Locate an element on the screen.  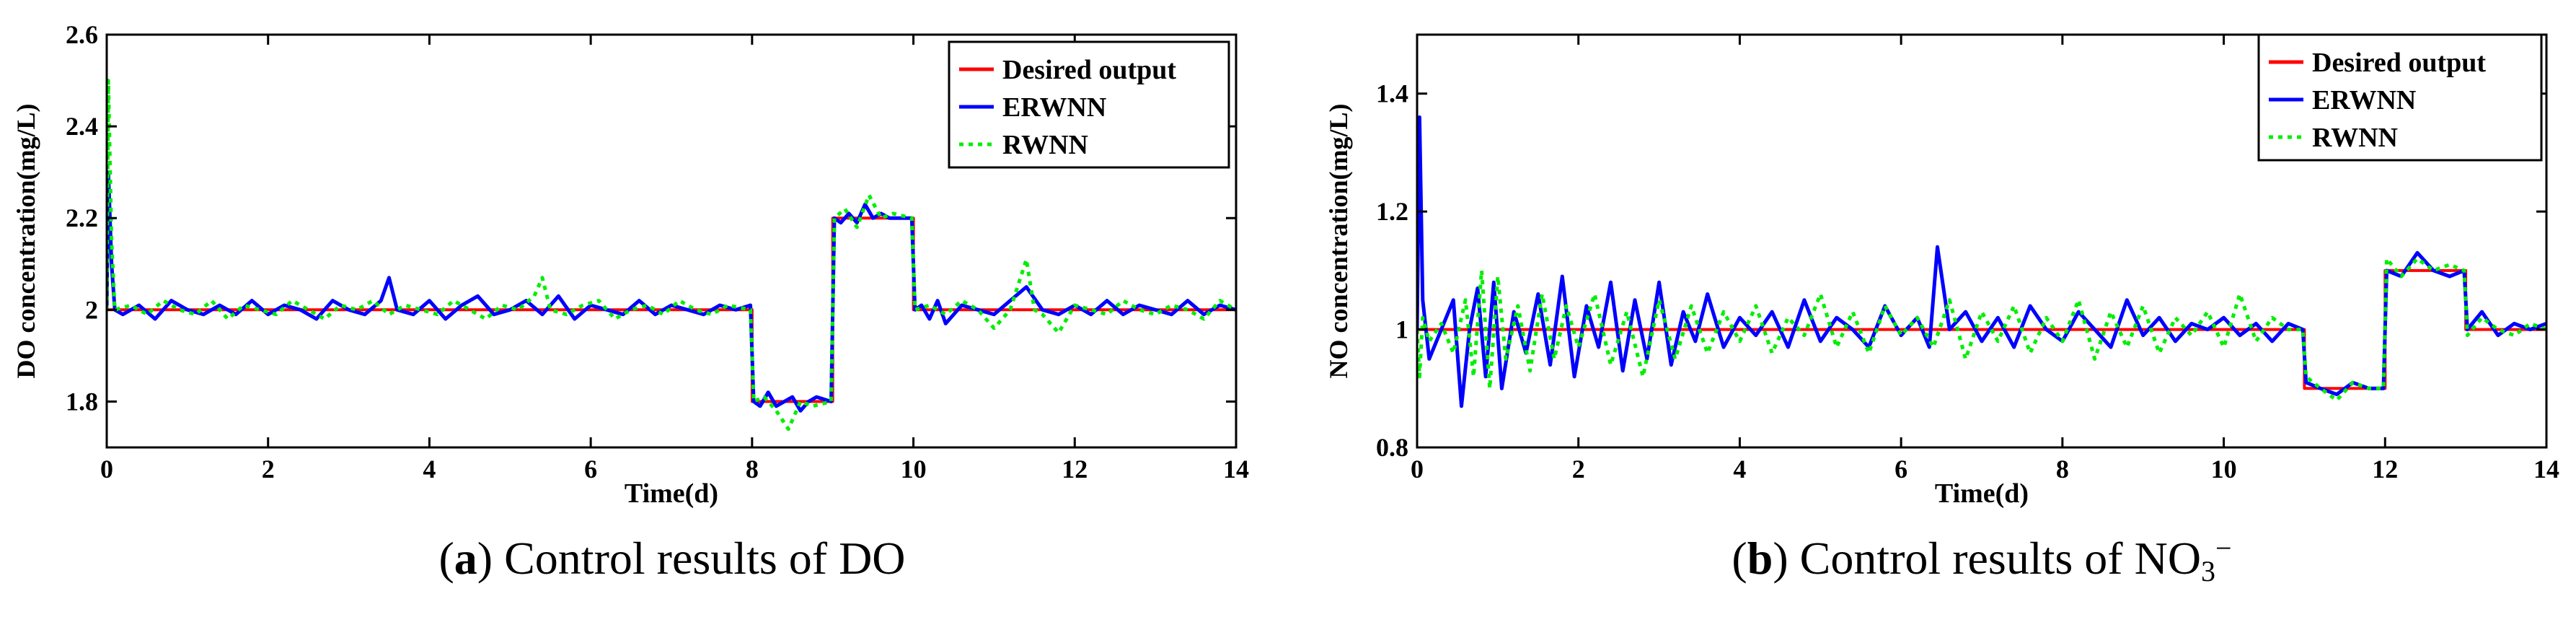
chart-b-series-rwnn is located at coordinates (1981, 330).